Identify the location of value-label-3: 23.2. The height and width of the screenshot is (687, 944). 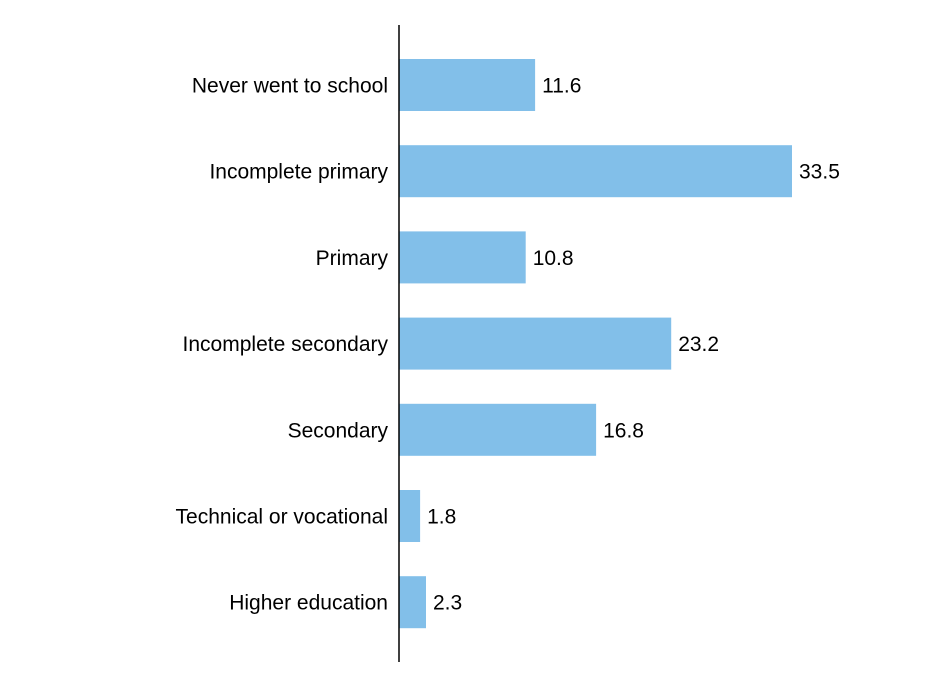
(698, 344).